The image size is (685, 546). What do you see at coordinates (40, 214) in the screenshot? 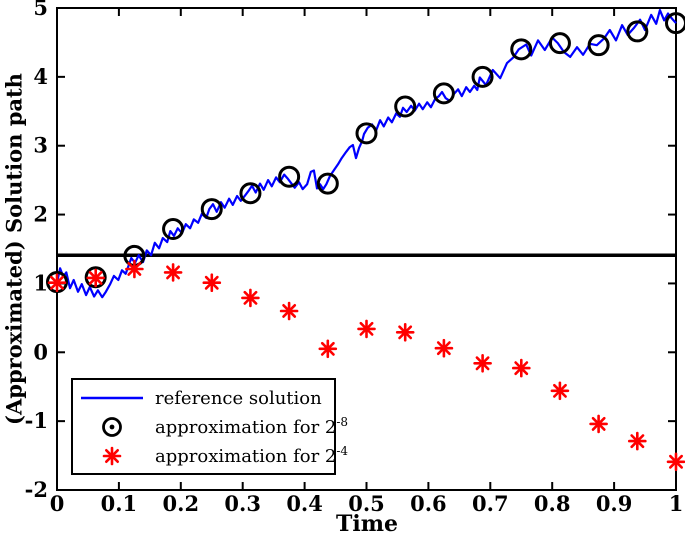
I see `y-tick-label: 2` at bounding box center [40, 214].